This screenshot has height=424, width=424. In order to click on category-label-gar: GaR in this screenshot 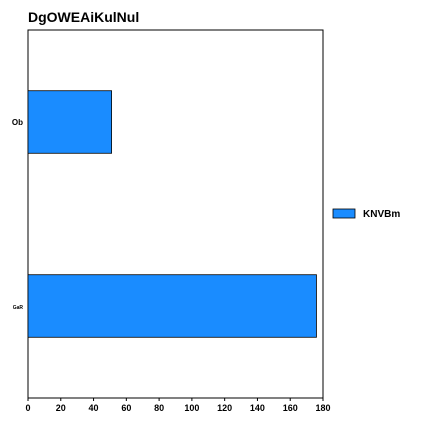, I will do `click(18, 308)`.